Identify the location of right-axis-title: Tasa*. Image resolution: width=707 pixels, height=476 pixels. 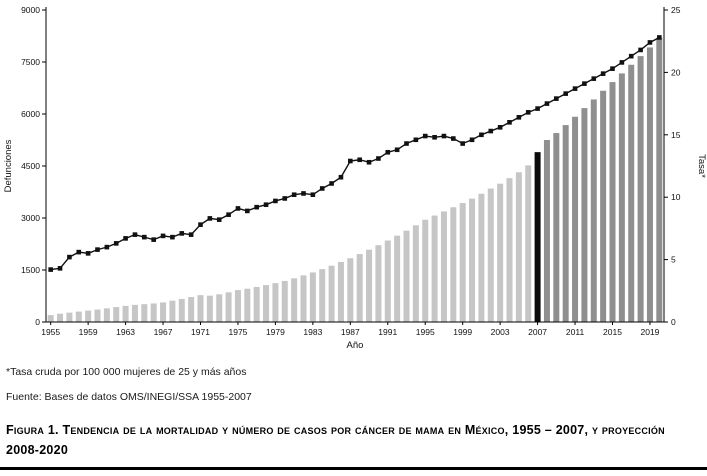
(701, 166).